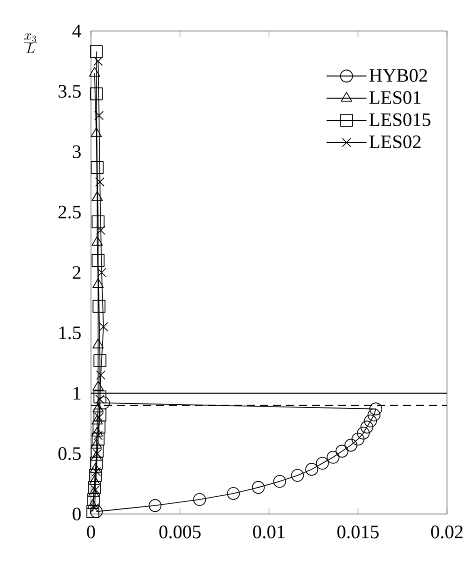 This screenshot has height=562, width=470. Describe the element at coordinates (69, 91) in the screenshot. I see `y-tick-label: 3.5` at that location.